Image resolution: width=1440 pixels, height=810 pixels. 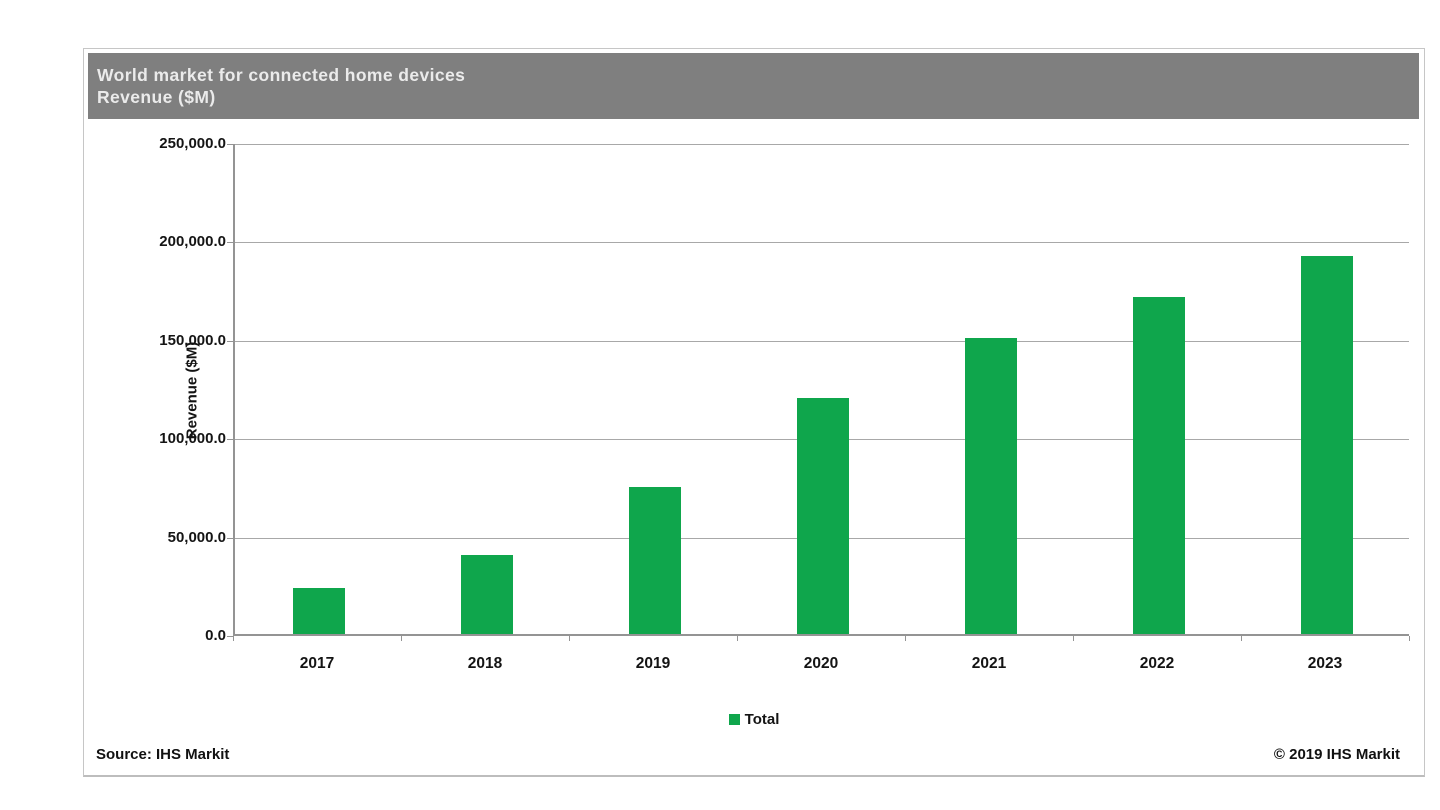 I want to click on legend-label-total: Total, so click(x=762, y=719).